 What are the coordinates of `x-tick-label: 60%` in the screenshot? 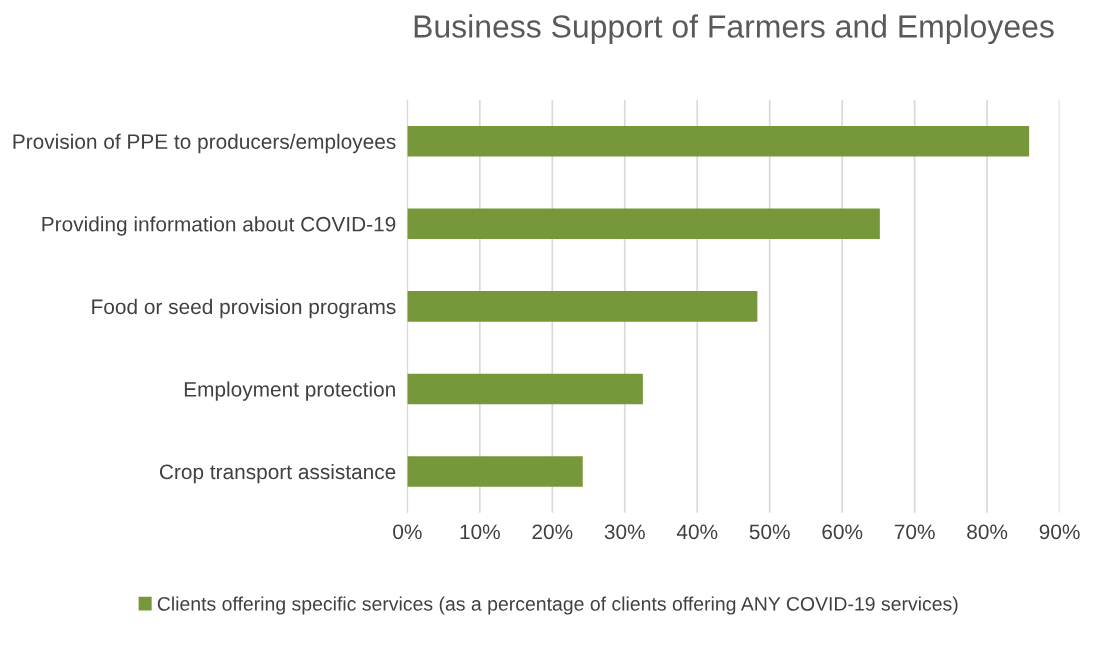 It's located at (842, 532).